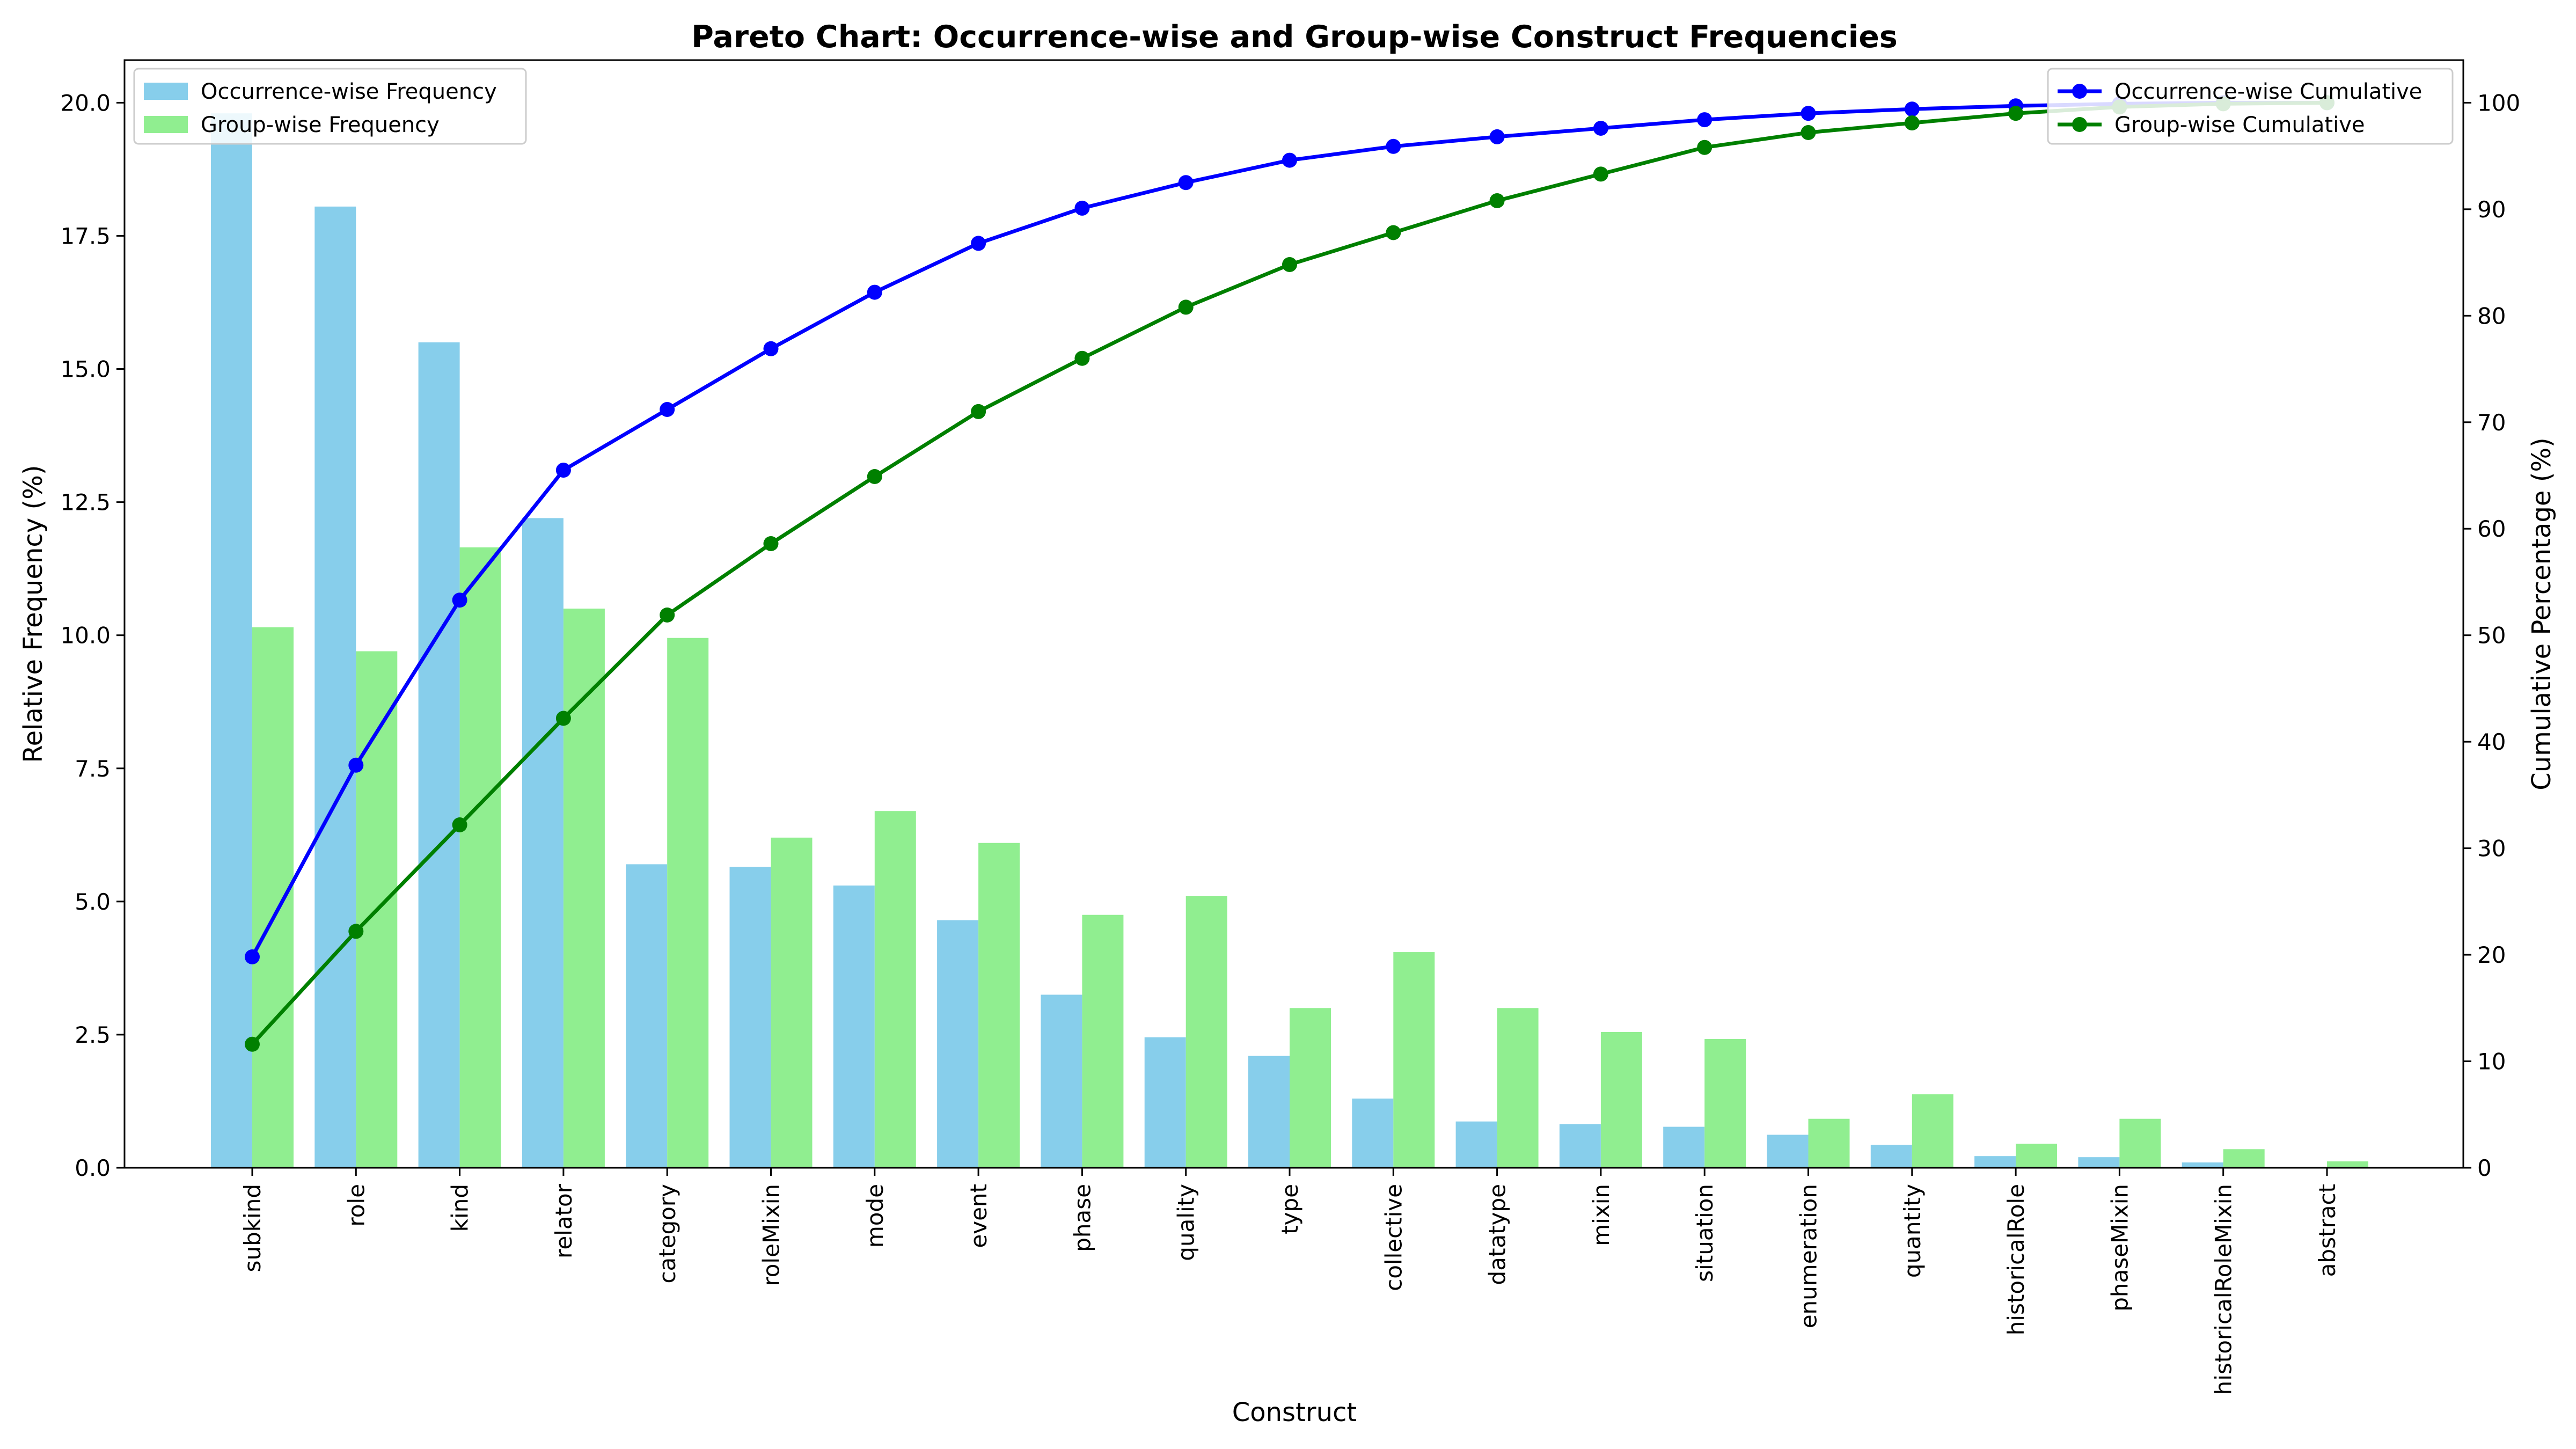  What do you see at coordinates (439, 755) in the screenshot?
I see `occurrence-bar-kind` at bounding box center [439, 755].